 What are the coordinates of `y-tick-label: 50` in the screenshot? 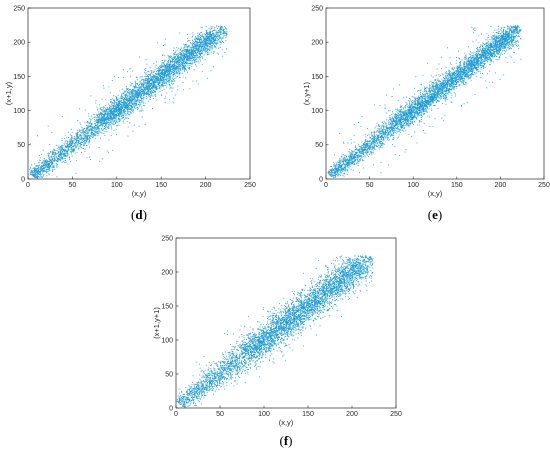 It's located at (21, 145).